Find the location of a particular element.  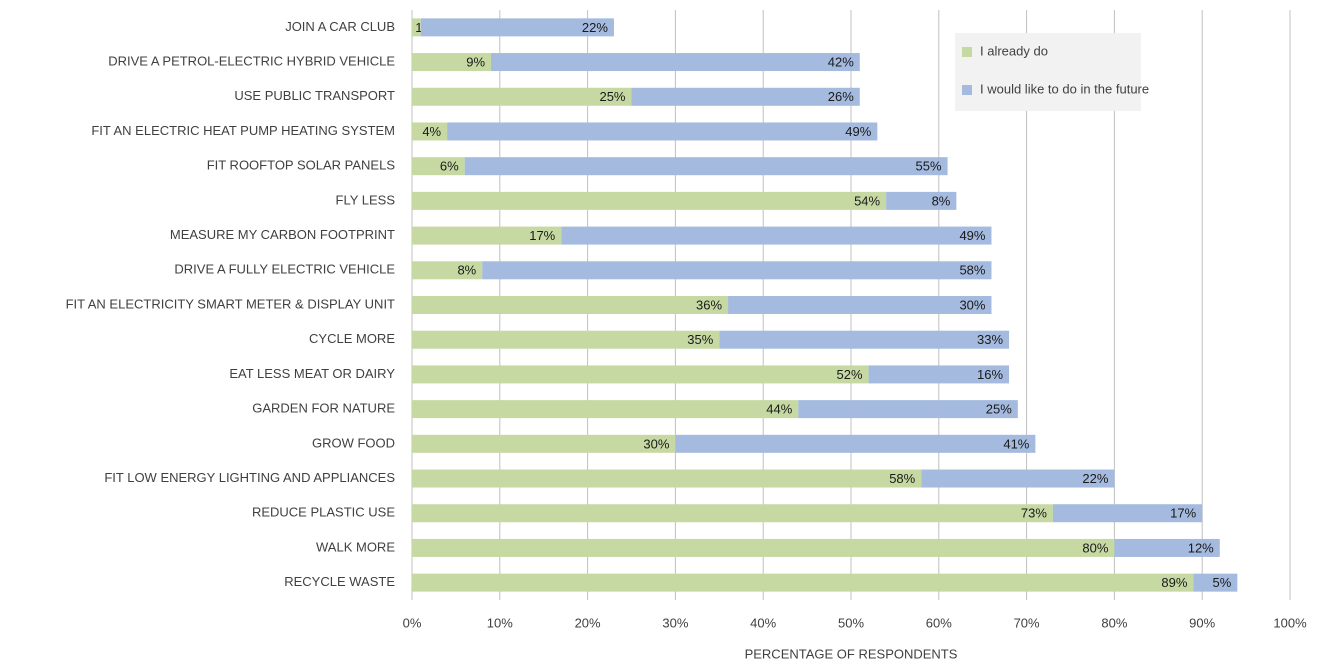

y-tick-label: MEASURE MY CARBON FOOTPRINT is located at coordinates (282, 234).